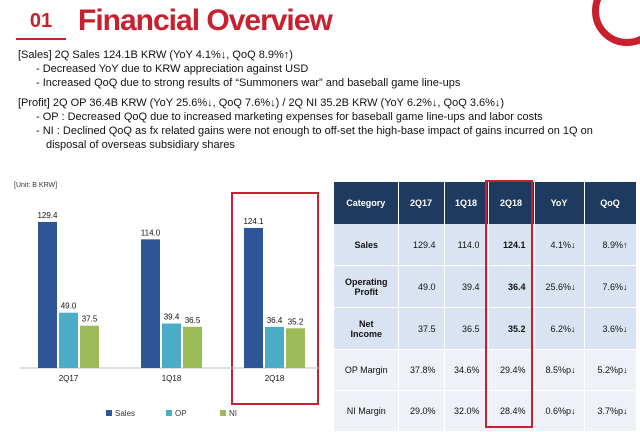 The image size is (640, 432). Describe the element at coordinates (205, 20) in the screenshot. I see `page-title: Financial Overview` at that location.